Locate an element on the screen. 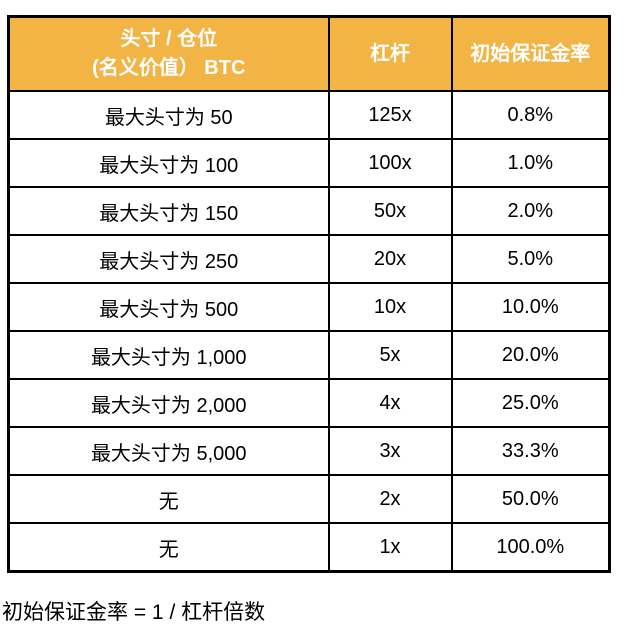 Image resolution: width=624 pixels, height=632 pixels. cell-margin: 1.0% is located at coordinates (530, 163).